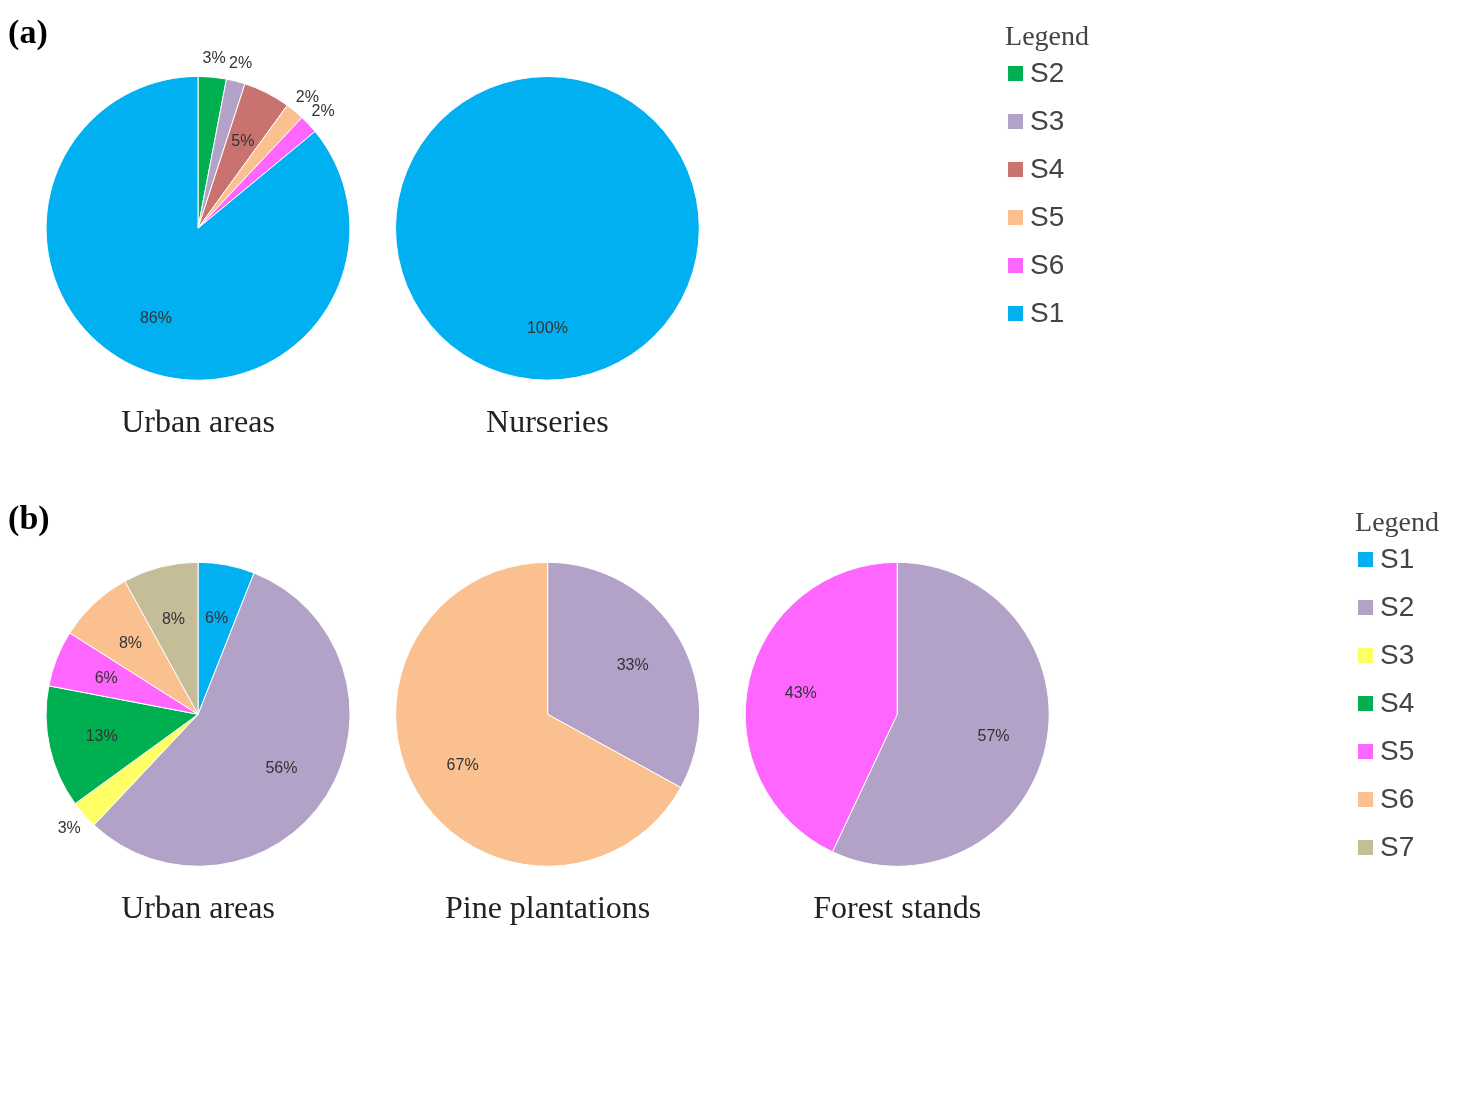 Image resolution: width=1476 pixels, height=1115 pixels. I want to click on text: Pine plantations, so click(547, 906).